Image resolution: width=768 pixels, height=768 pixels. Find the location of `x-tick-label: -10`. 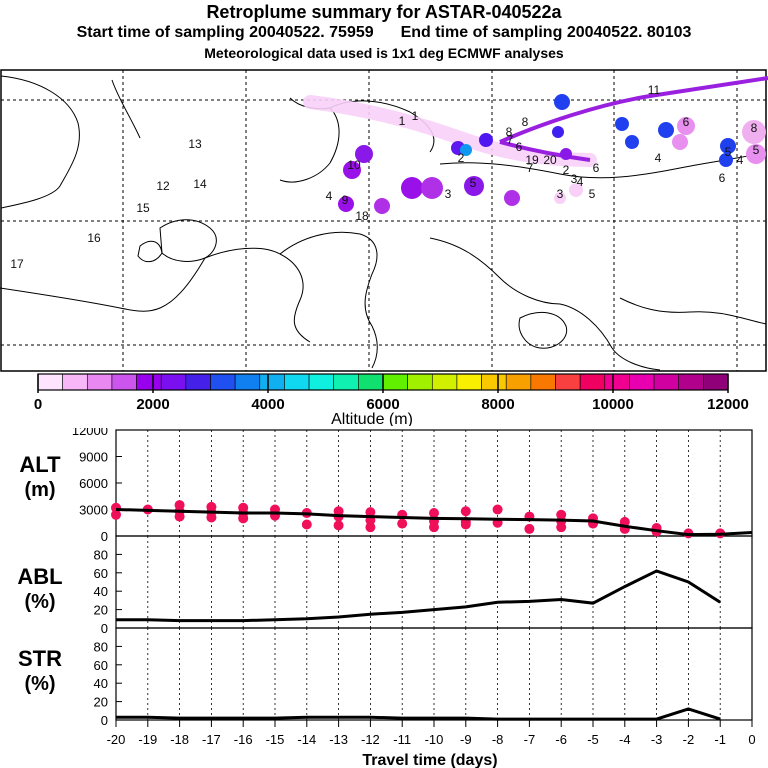

x-tick-label: -10 is located at coordinates (434, 739).